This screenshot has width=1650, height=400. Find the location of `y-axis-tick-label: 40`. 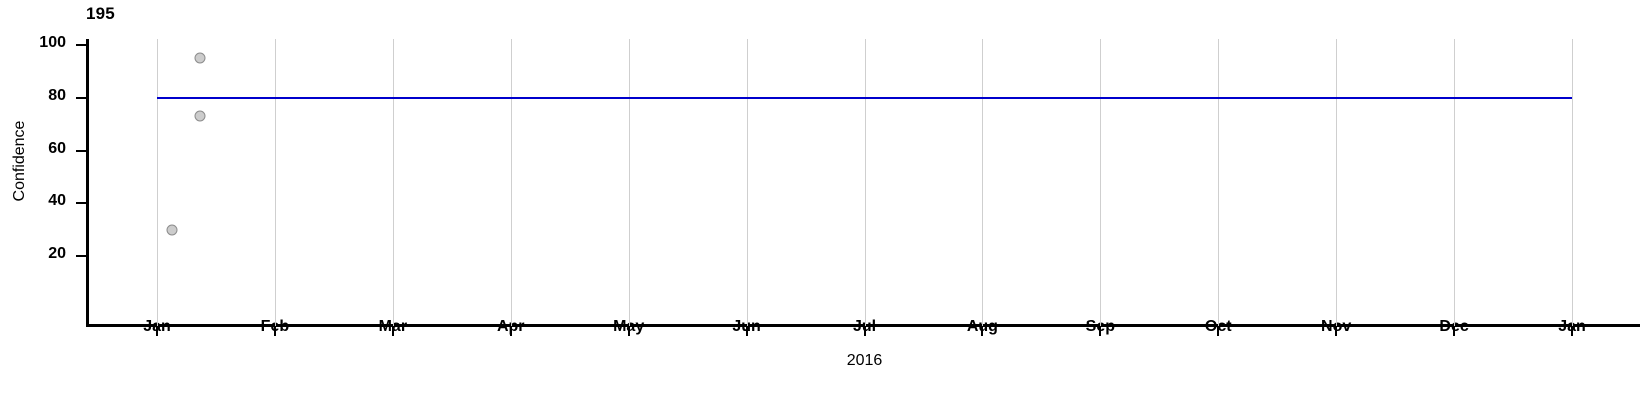

y-axis-tick-label: 40 is located at coordinates (57, 201).